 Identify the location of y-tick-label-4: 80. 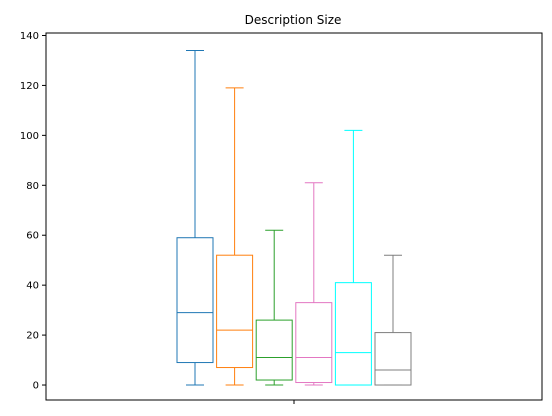
(32, 186).